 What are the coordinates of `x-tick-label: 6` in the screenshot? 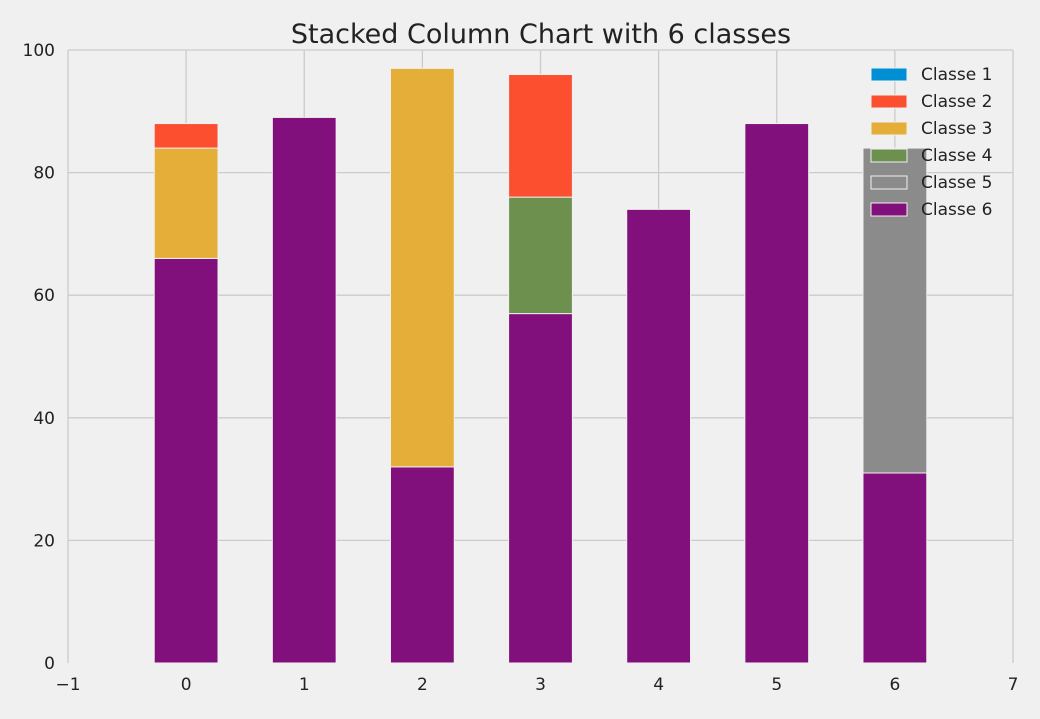 It's located at (894, 685).